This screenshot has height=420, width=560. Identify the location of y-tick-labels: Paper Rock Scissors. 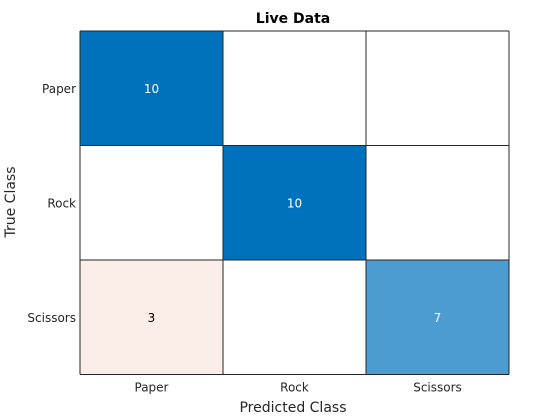
(51, 203).